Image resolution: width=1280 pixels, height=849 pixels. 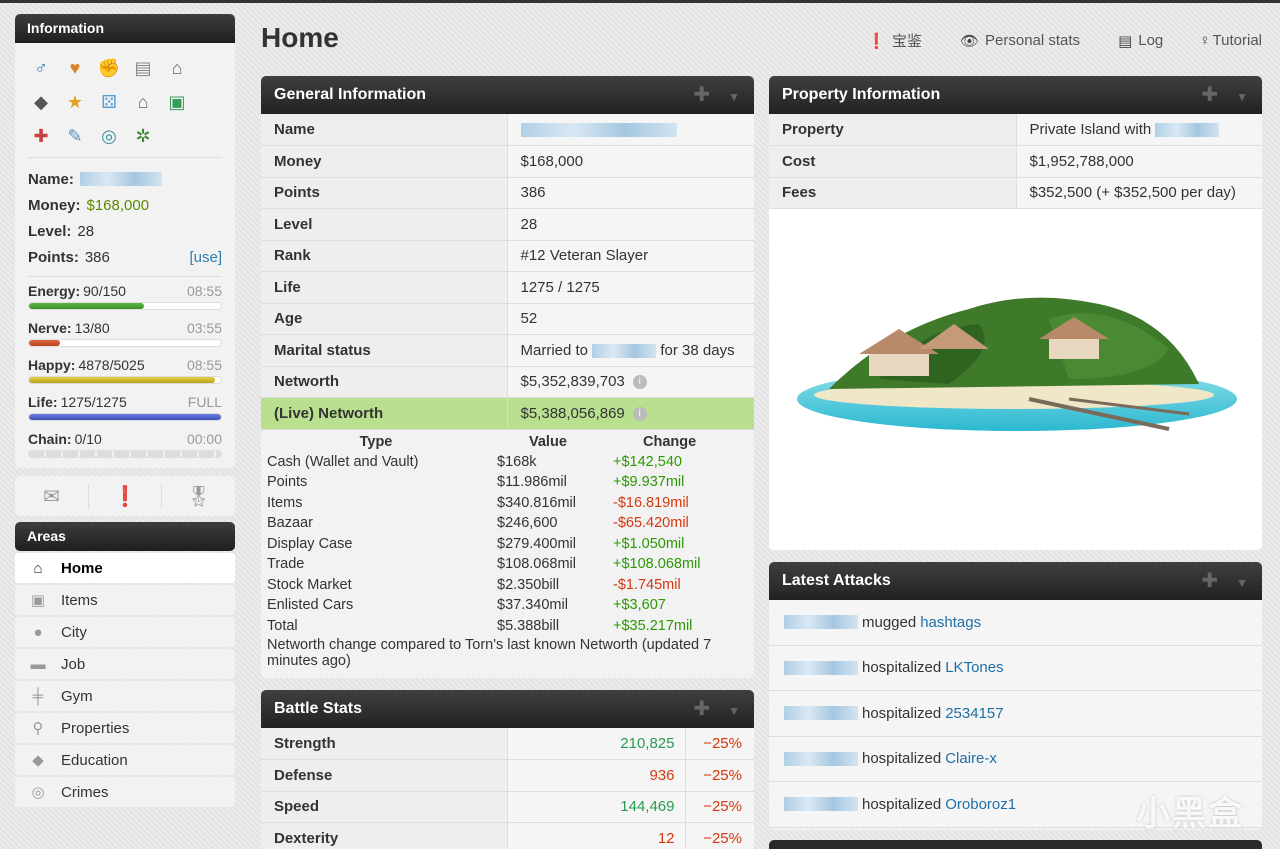 What do you see at coordinates (466, 605) in the screenshot?
I see `table-row: Enlisted Cars $37.340mil +$3,607` at bounding box center [466, 605].